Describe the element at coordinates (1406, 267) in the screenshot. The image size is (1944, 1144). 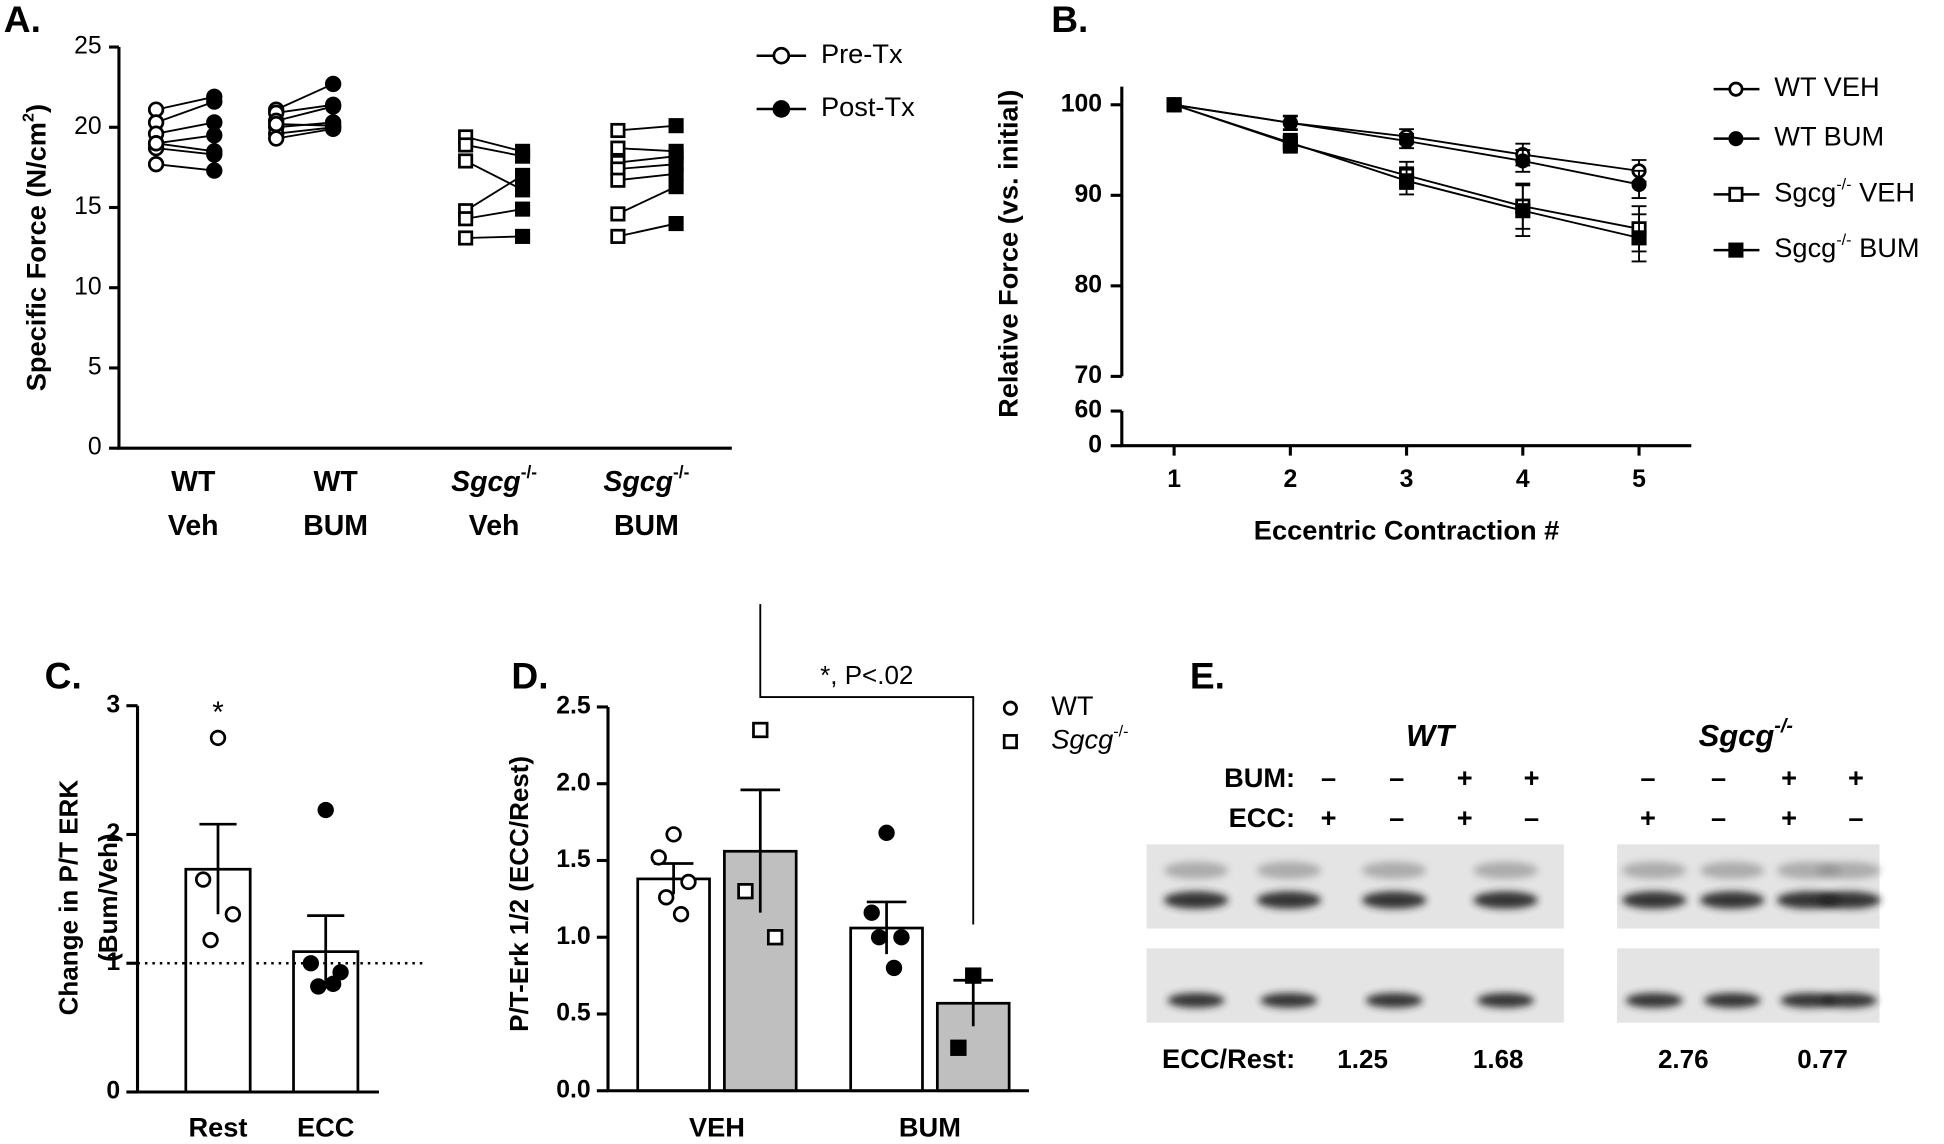
I see `axis` at that location.